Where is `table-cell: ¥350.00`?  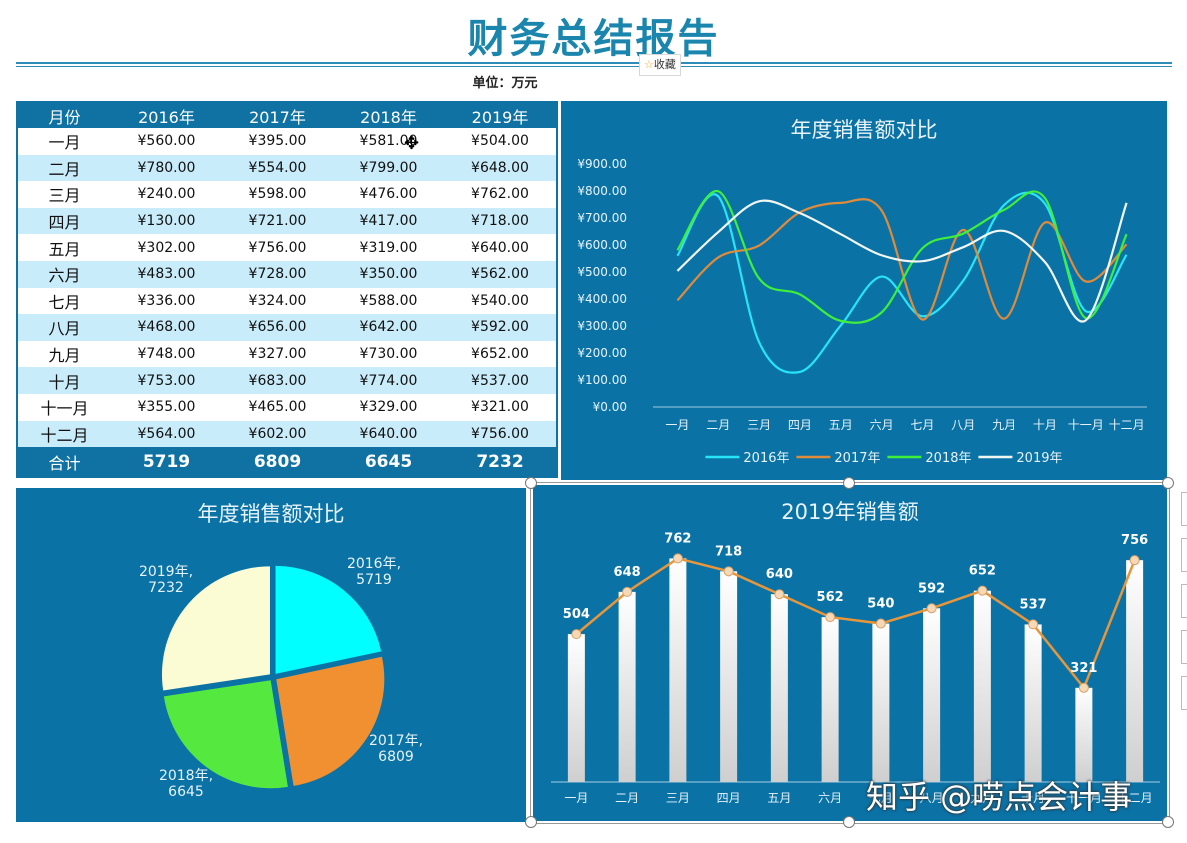
table-cell: ¥350.00 is located at coordinates (389, 274).